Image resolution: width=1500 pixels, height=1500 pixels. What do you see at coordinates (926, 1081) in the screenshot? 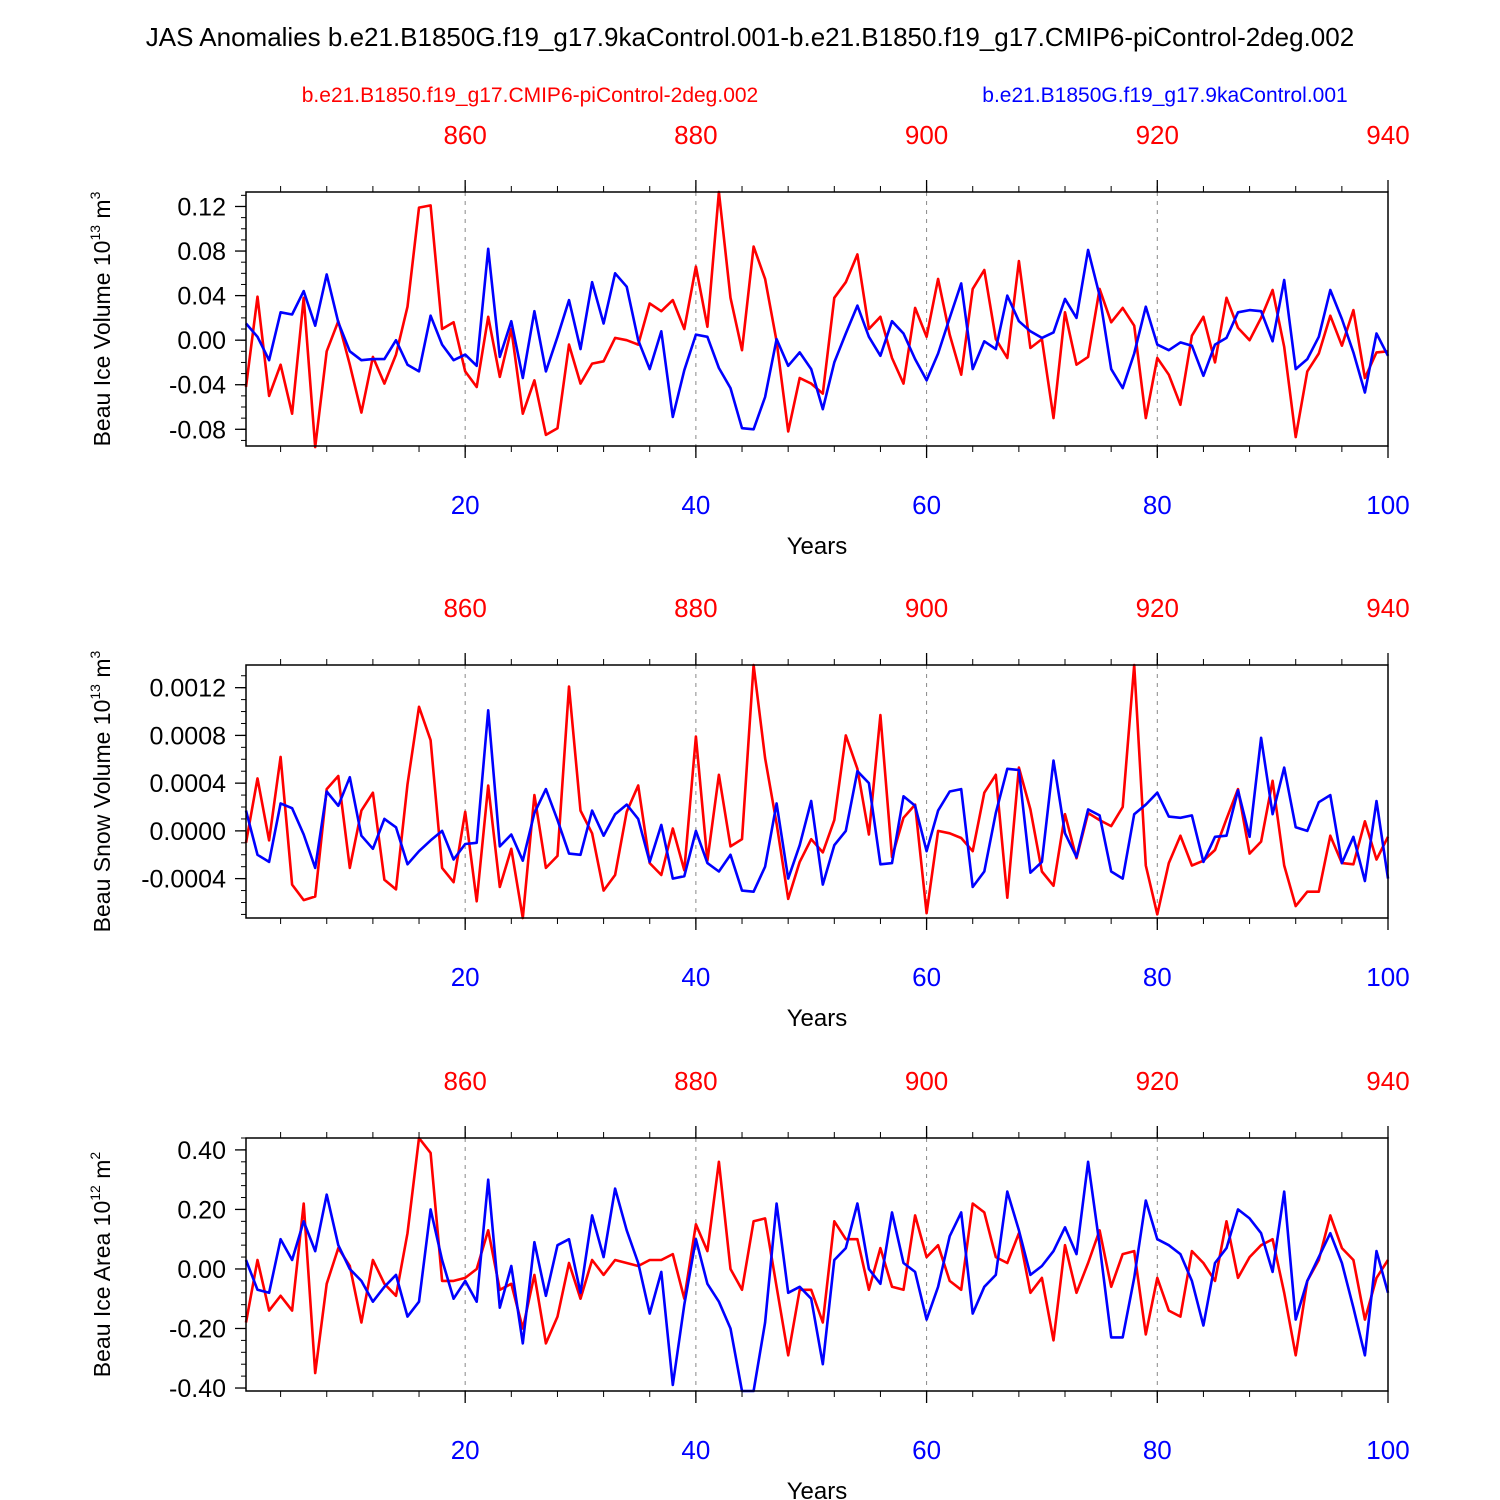
I see `ice-area-toptick-label: 900` at bounding box center [926, 1081].